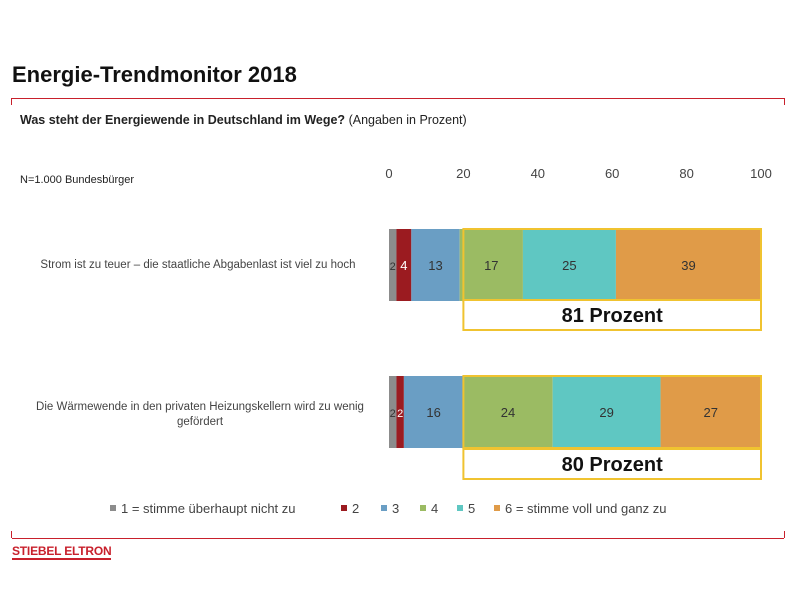 Image resolution: width=800 pixels, height=600 pixels. I want to click on sample-size: N=1.000 Bundesbürger, so click(77, 180).